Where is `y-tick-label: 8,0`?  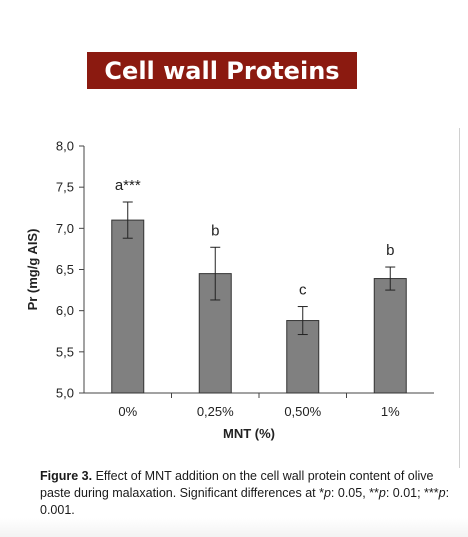
y-tick-label: 8,0 is located at coordinates (65, 146).